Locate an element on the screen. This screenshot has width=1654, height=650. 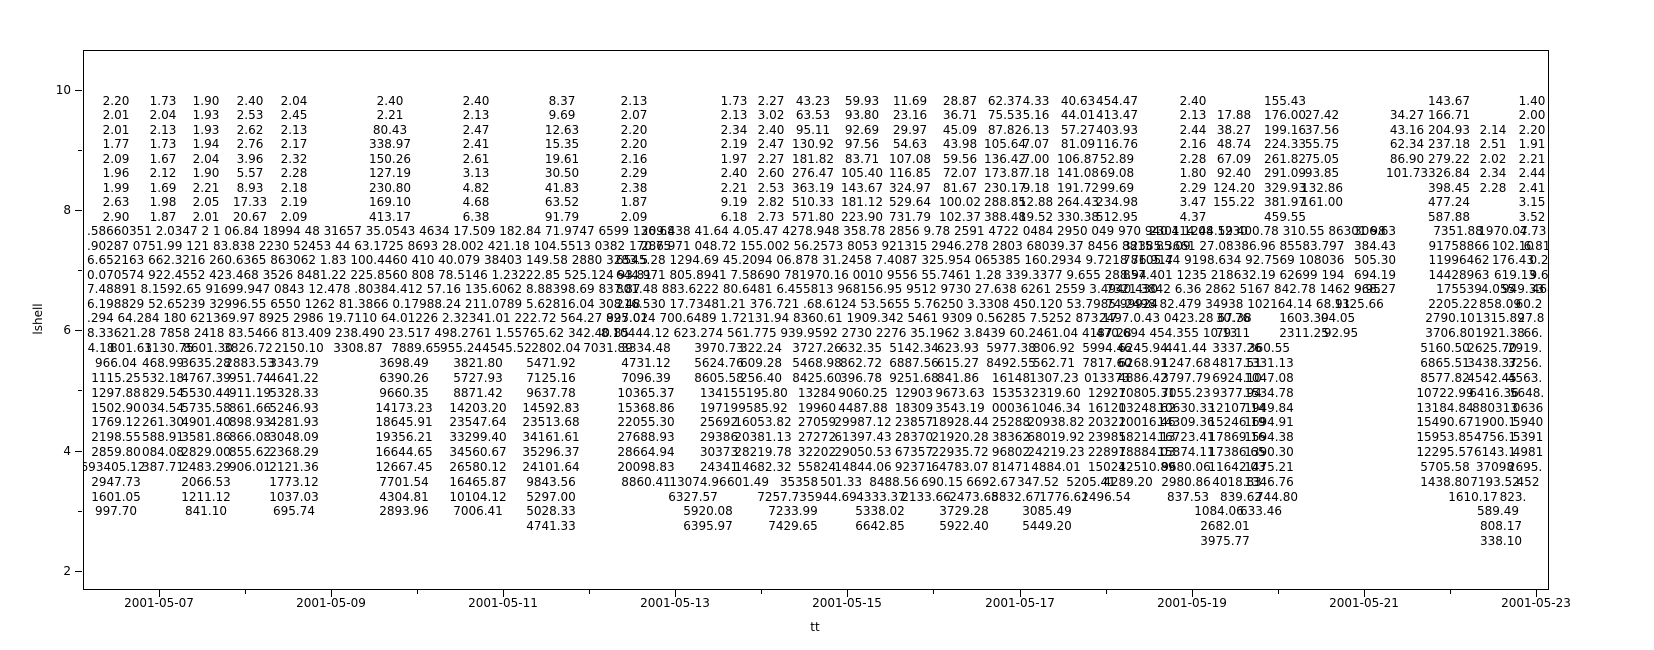
annotation: 468.99 is located at coordinates (163, 363).